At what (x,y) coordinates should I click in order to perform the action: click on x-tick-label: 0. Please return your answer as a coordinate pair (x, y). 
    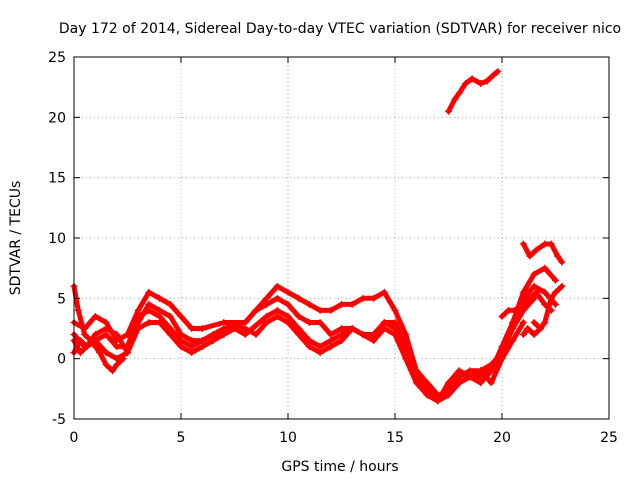
    Looking at the image, I should click on (74, 438).